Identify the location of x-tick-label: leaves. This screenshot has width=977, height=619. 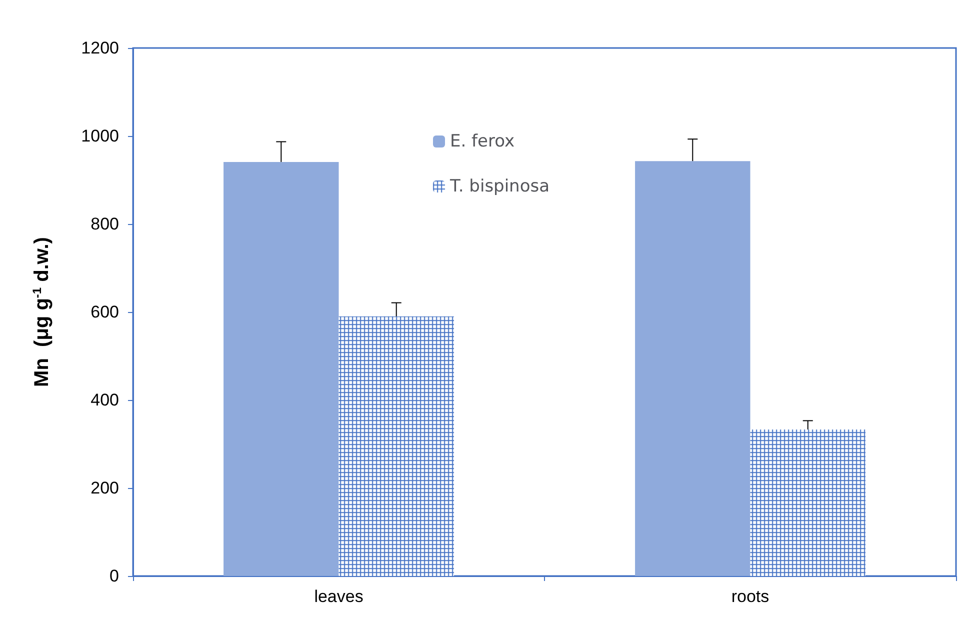
(339, 596).